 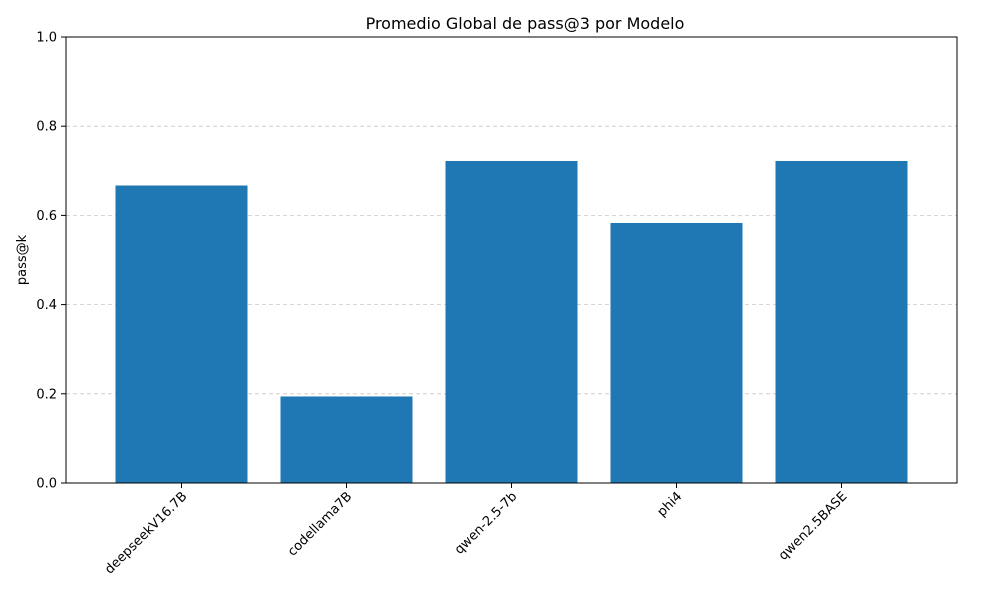 What do you see at coordinates (46, 216) in the screenshot?
I see `y-tick-label: 0.6` at bounding box center [46, 216].